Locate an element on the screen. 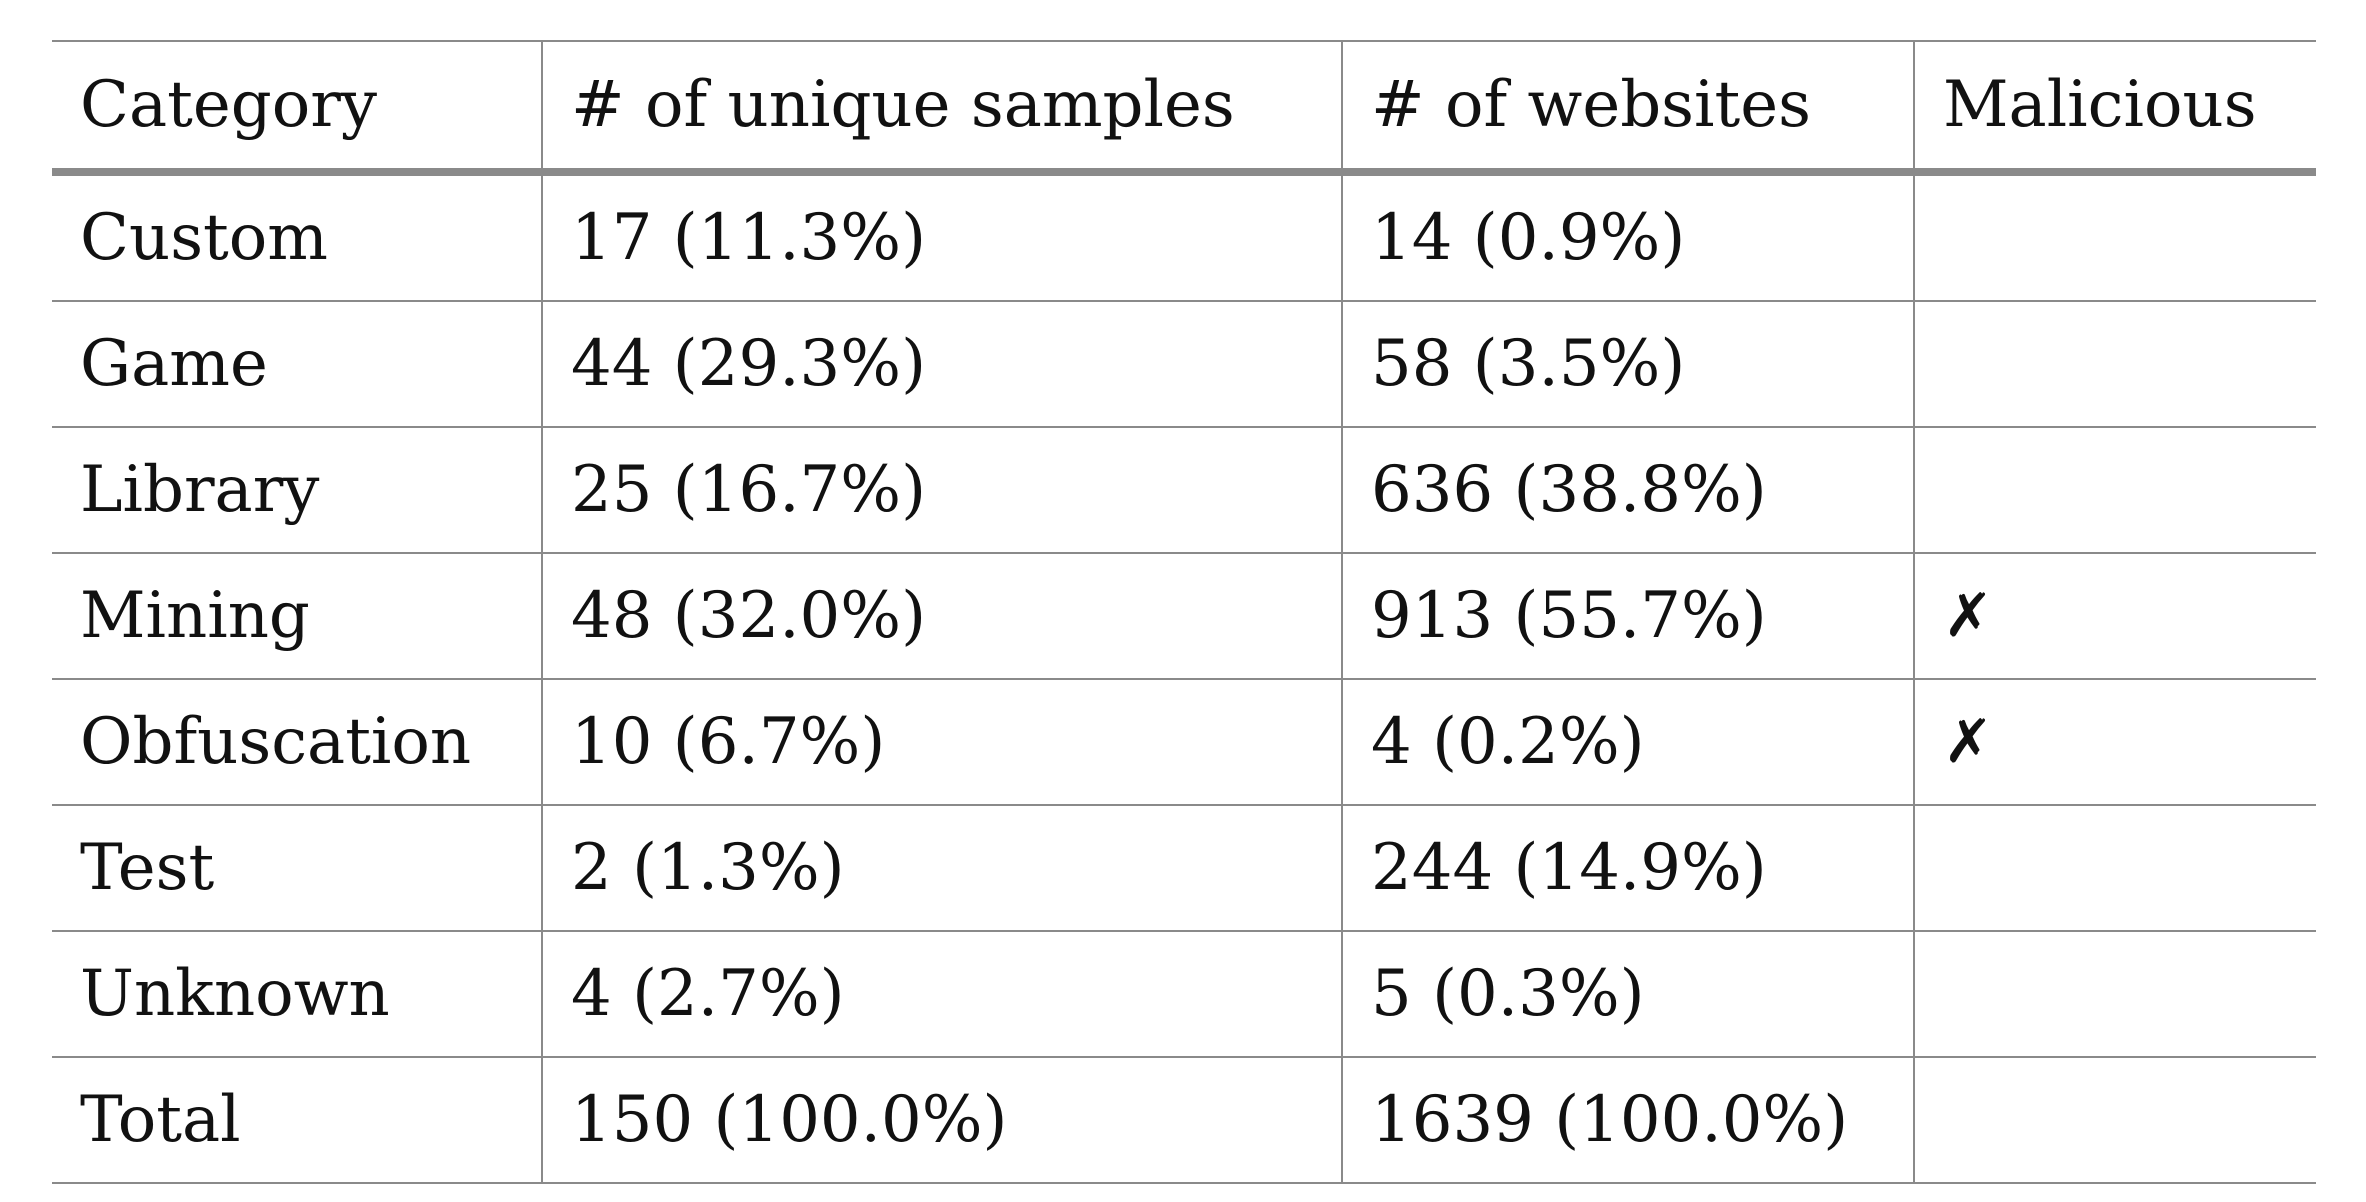 The image size is (2366, 1202). cell-category: Library is located at coordinates (297, 490).